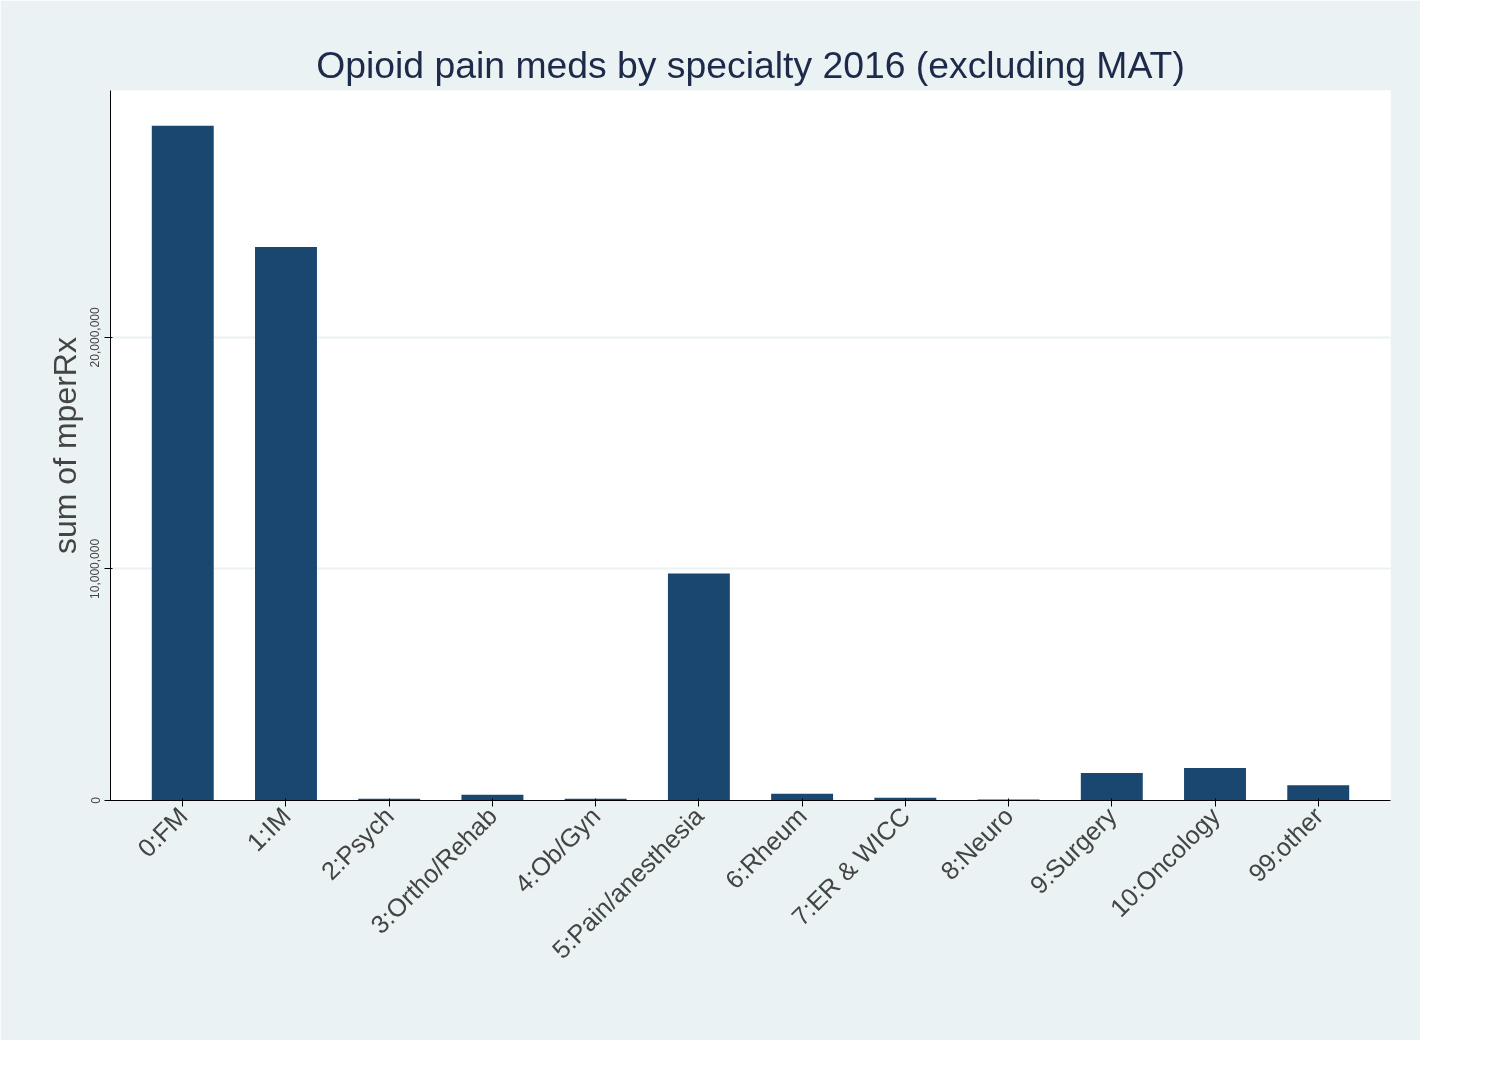 This screenshot has width=1498, height=1092. What do you see at coordinates (64, 445) in the screenshot?
I see `y-axis-title: sum of mperRx` at bounding box center [64, 445].